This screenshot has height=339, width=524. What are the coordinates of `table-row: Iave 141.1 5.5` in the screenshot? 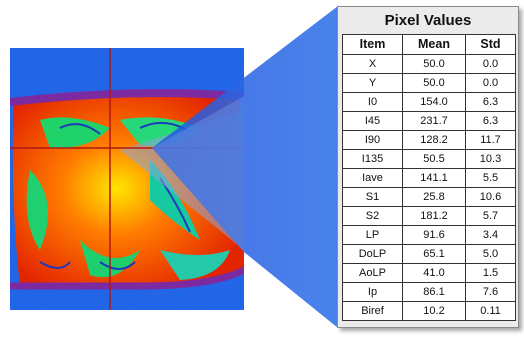 It's located at (429, 178).